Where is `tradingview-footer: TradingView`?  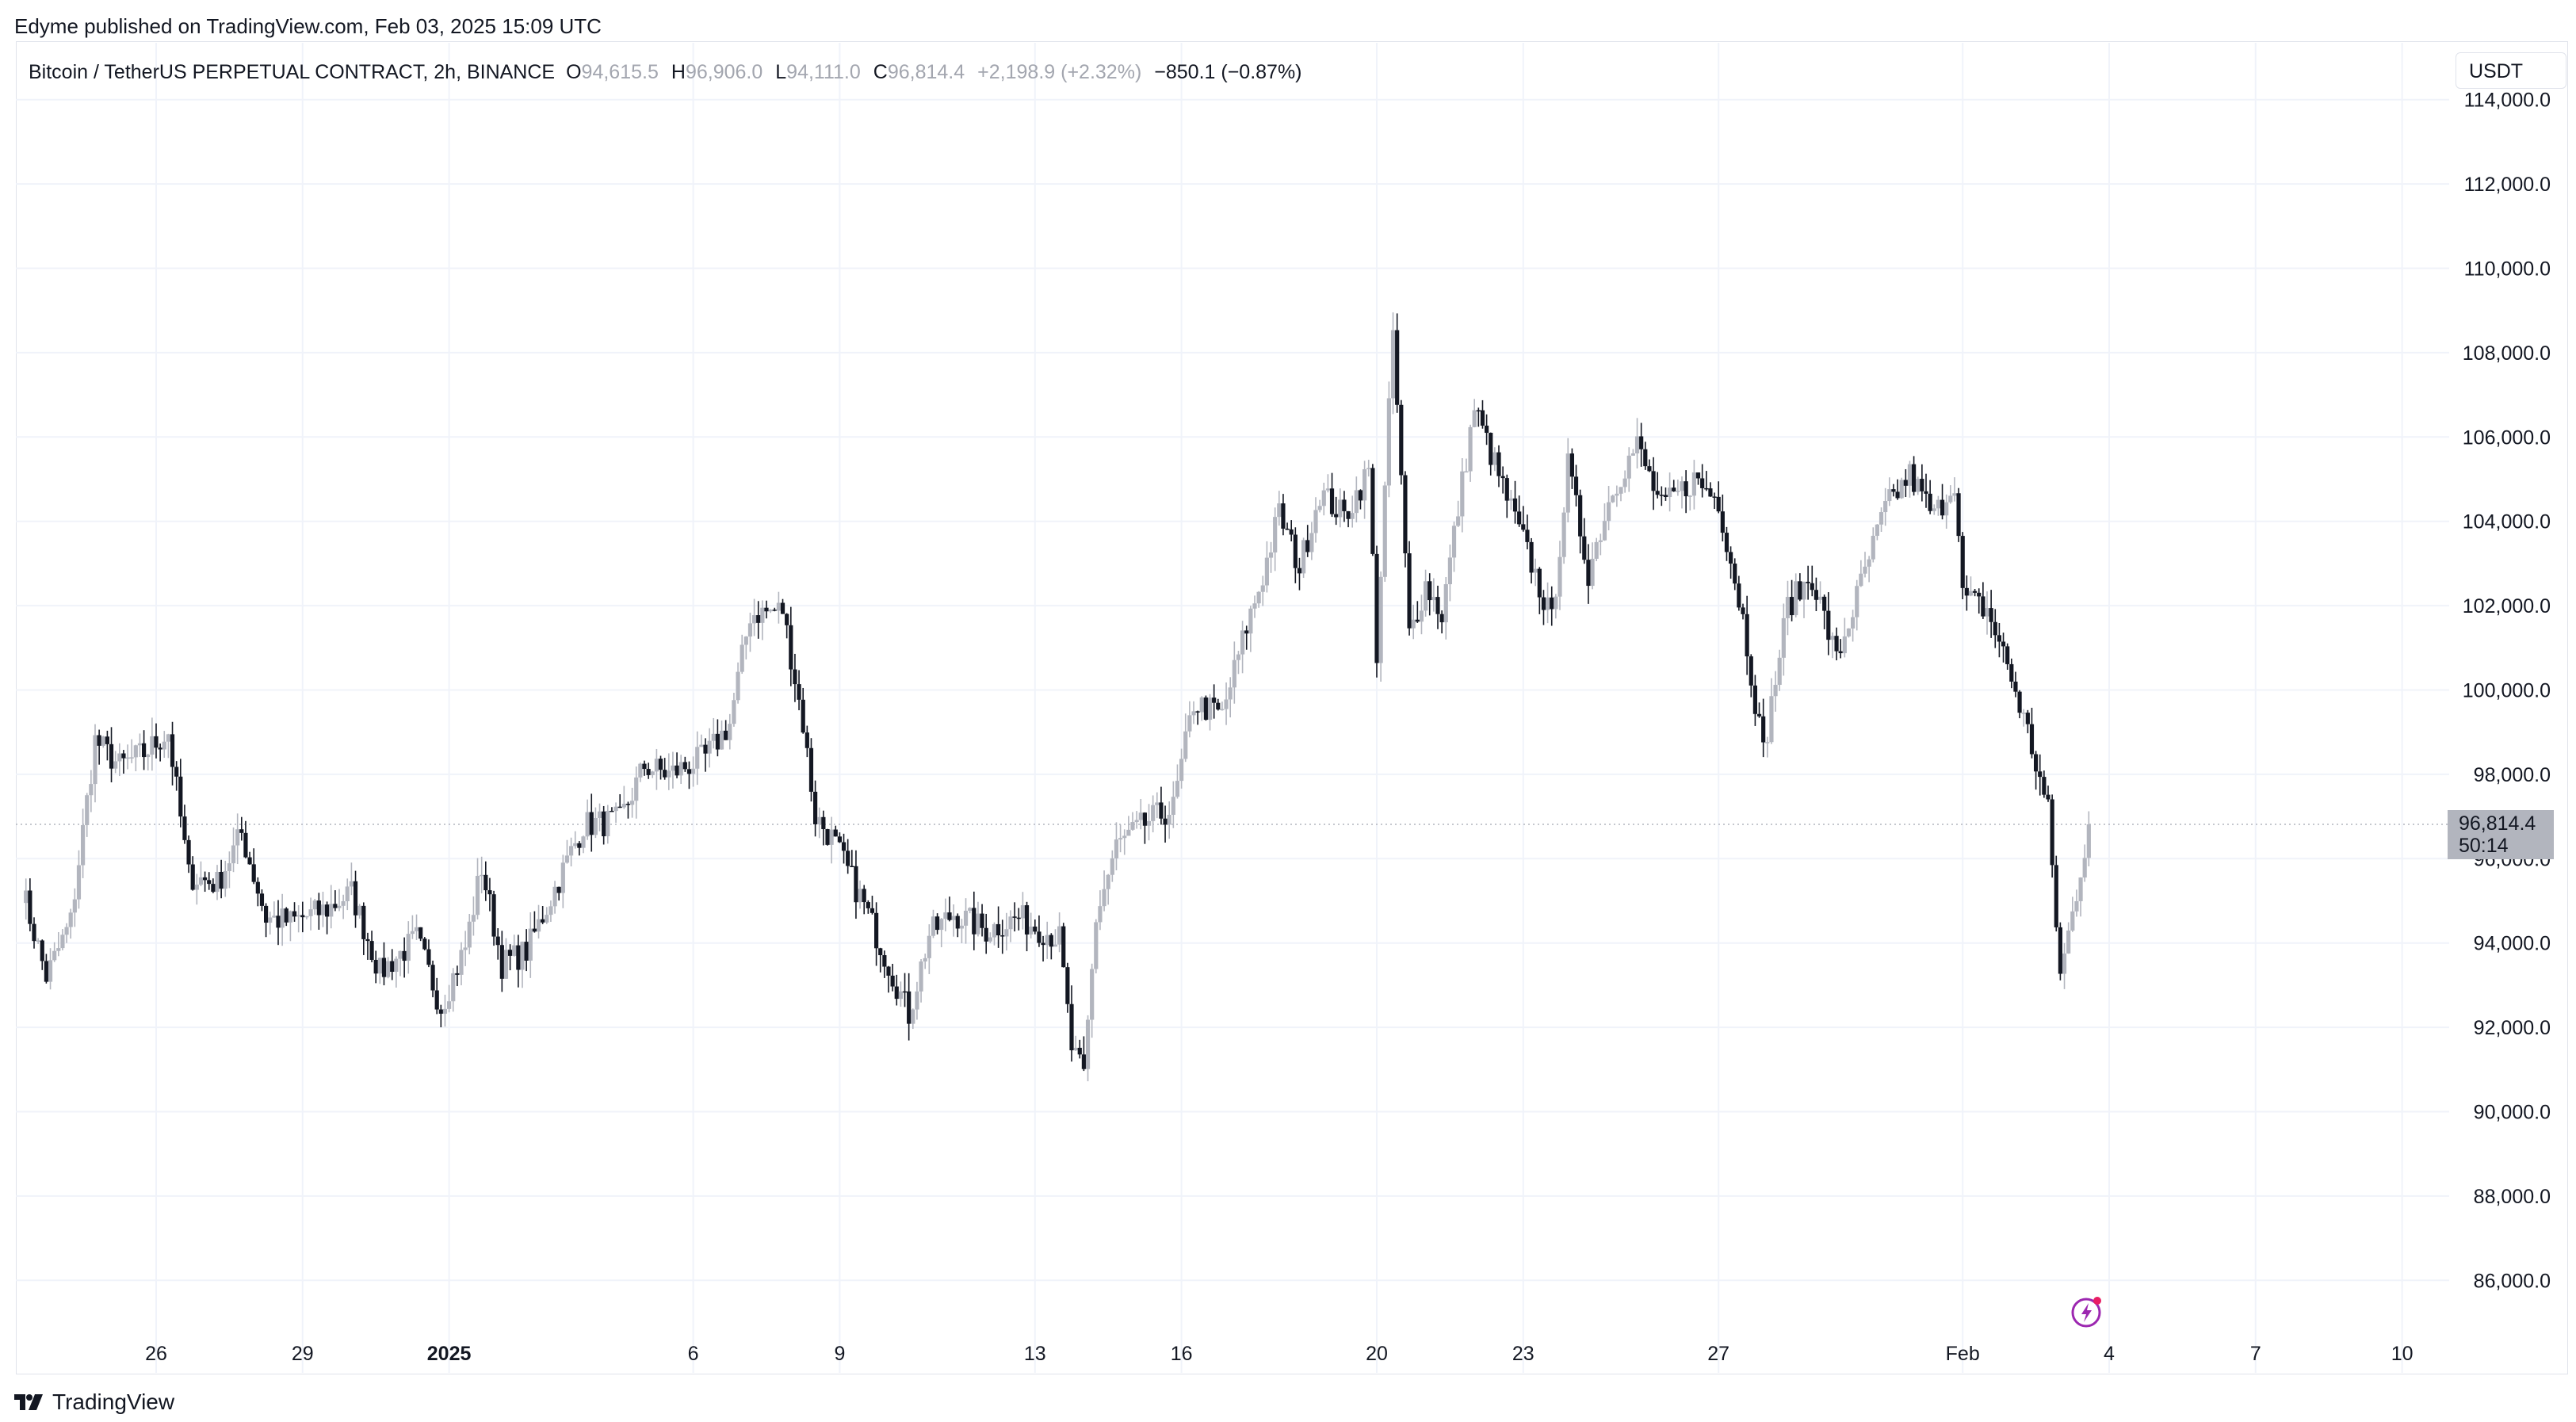
tradingview-footer: TradingView is located at coordinates (94, 1402).